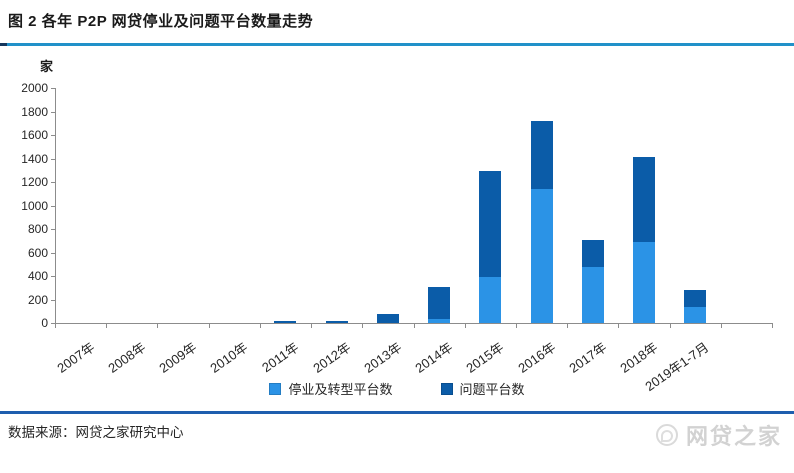 The width and height of the screenshot is (794, 473). What do you see at coordinates (34, 182) in the screenshot?
I see `y-axis-tick-label: 1200` at bounding box center [34, 182].